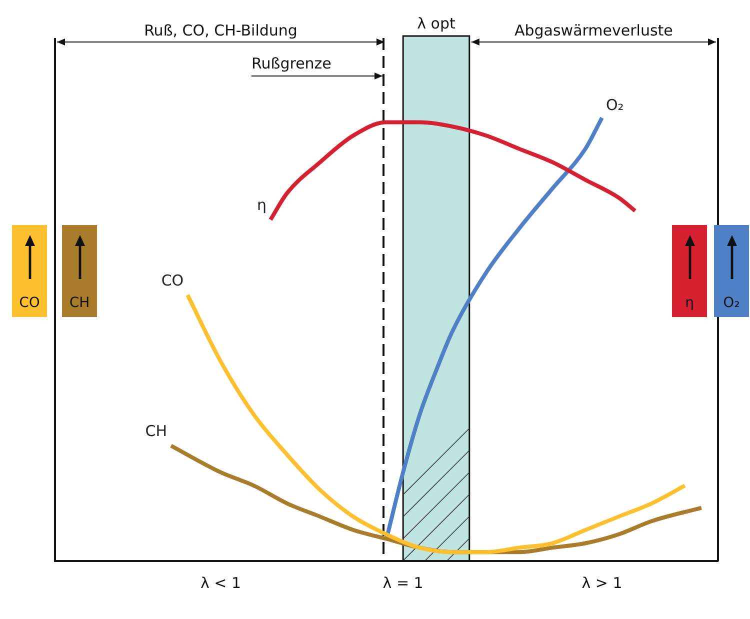 This screenshot has height=619, width=750. What do you see at coordinates (29, 271) in the screenshot?
I see `arrow-tag: CO` at bounding box center [29, 271].